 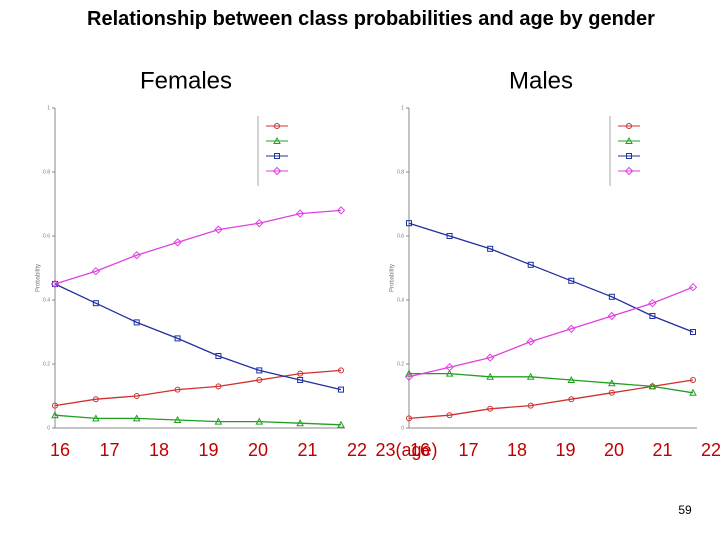 What do you see at coordinates (402, 428) in the screenshot?
I see `y-tick-label: 0` at bounding box center [402, 428].